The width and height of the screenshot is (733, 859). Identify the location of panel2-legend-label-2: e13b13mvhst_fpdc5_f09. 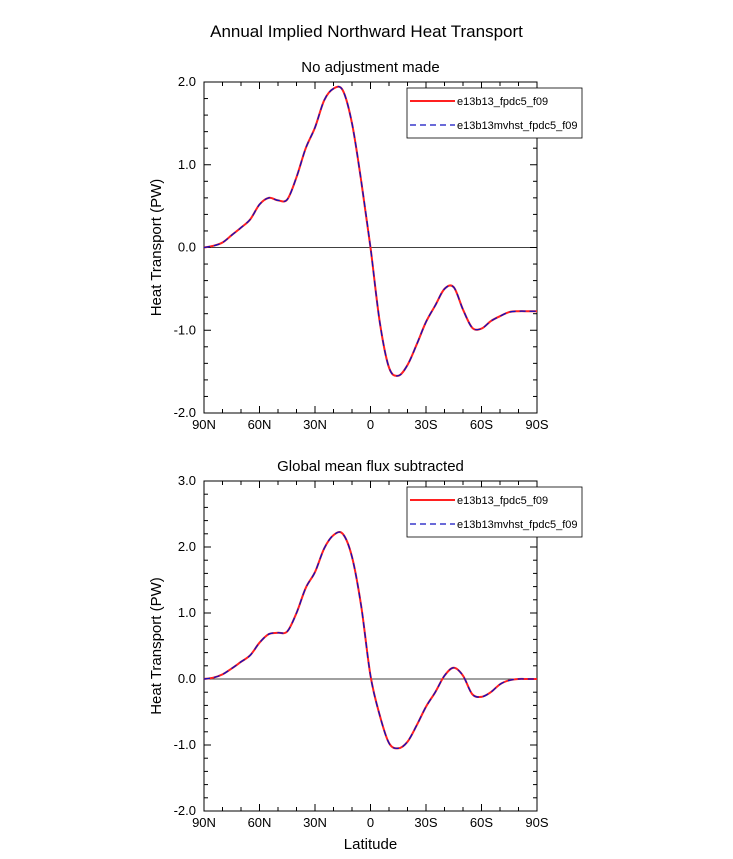
(517, 525).